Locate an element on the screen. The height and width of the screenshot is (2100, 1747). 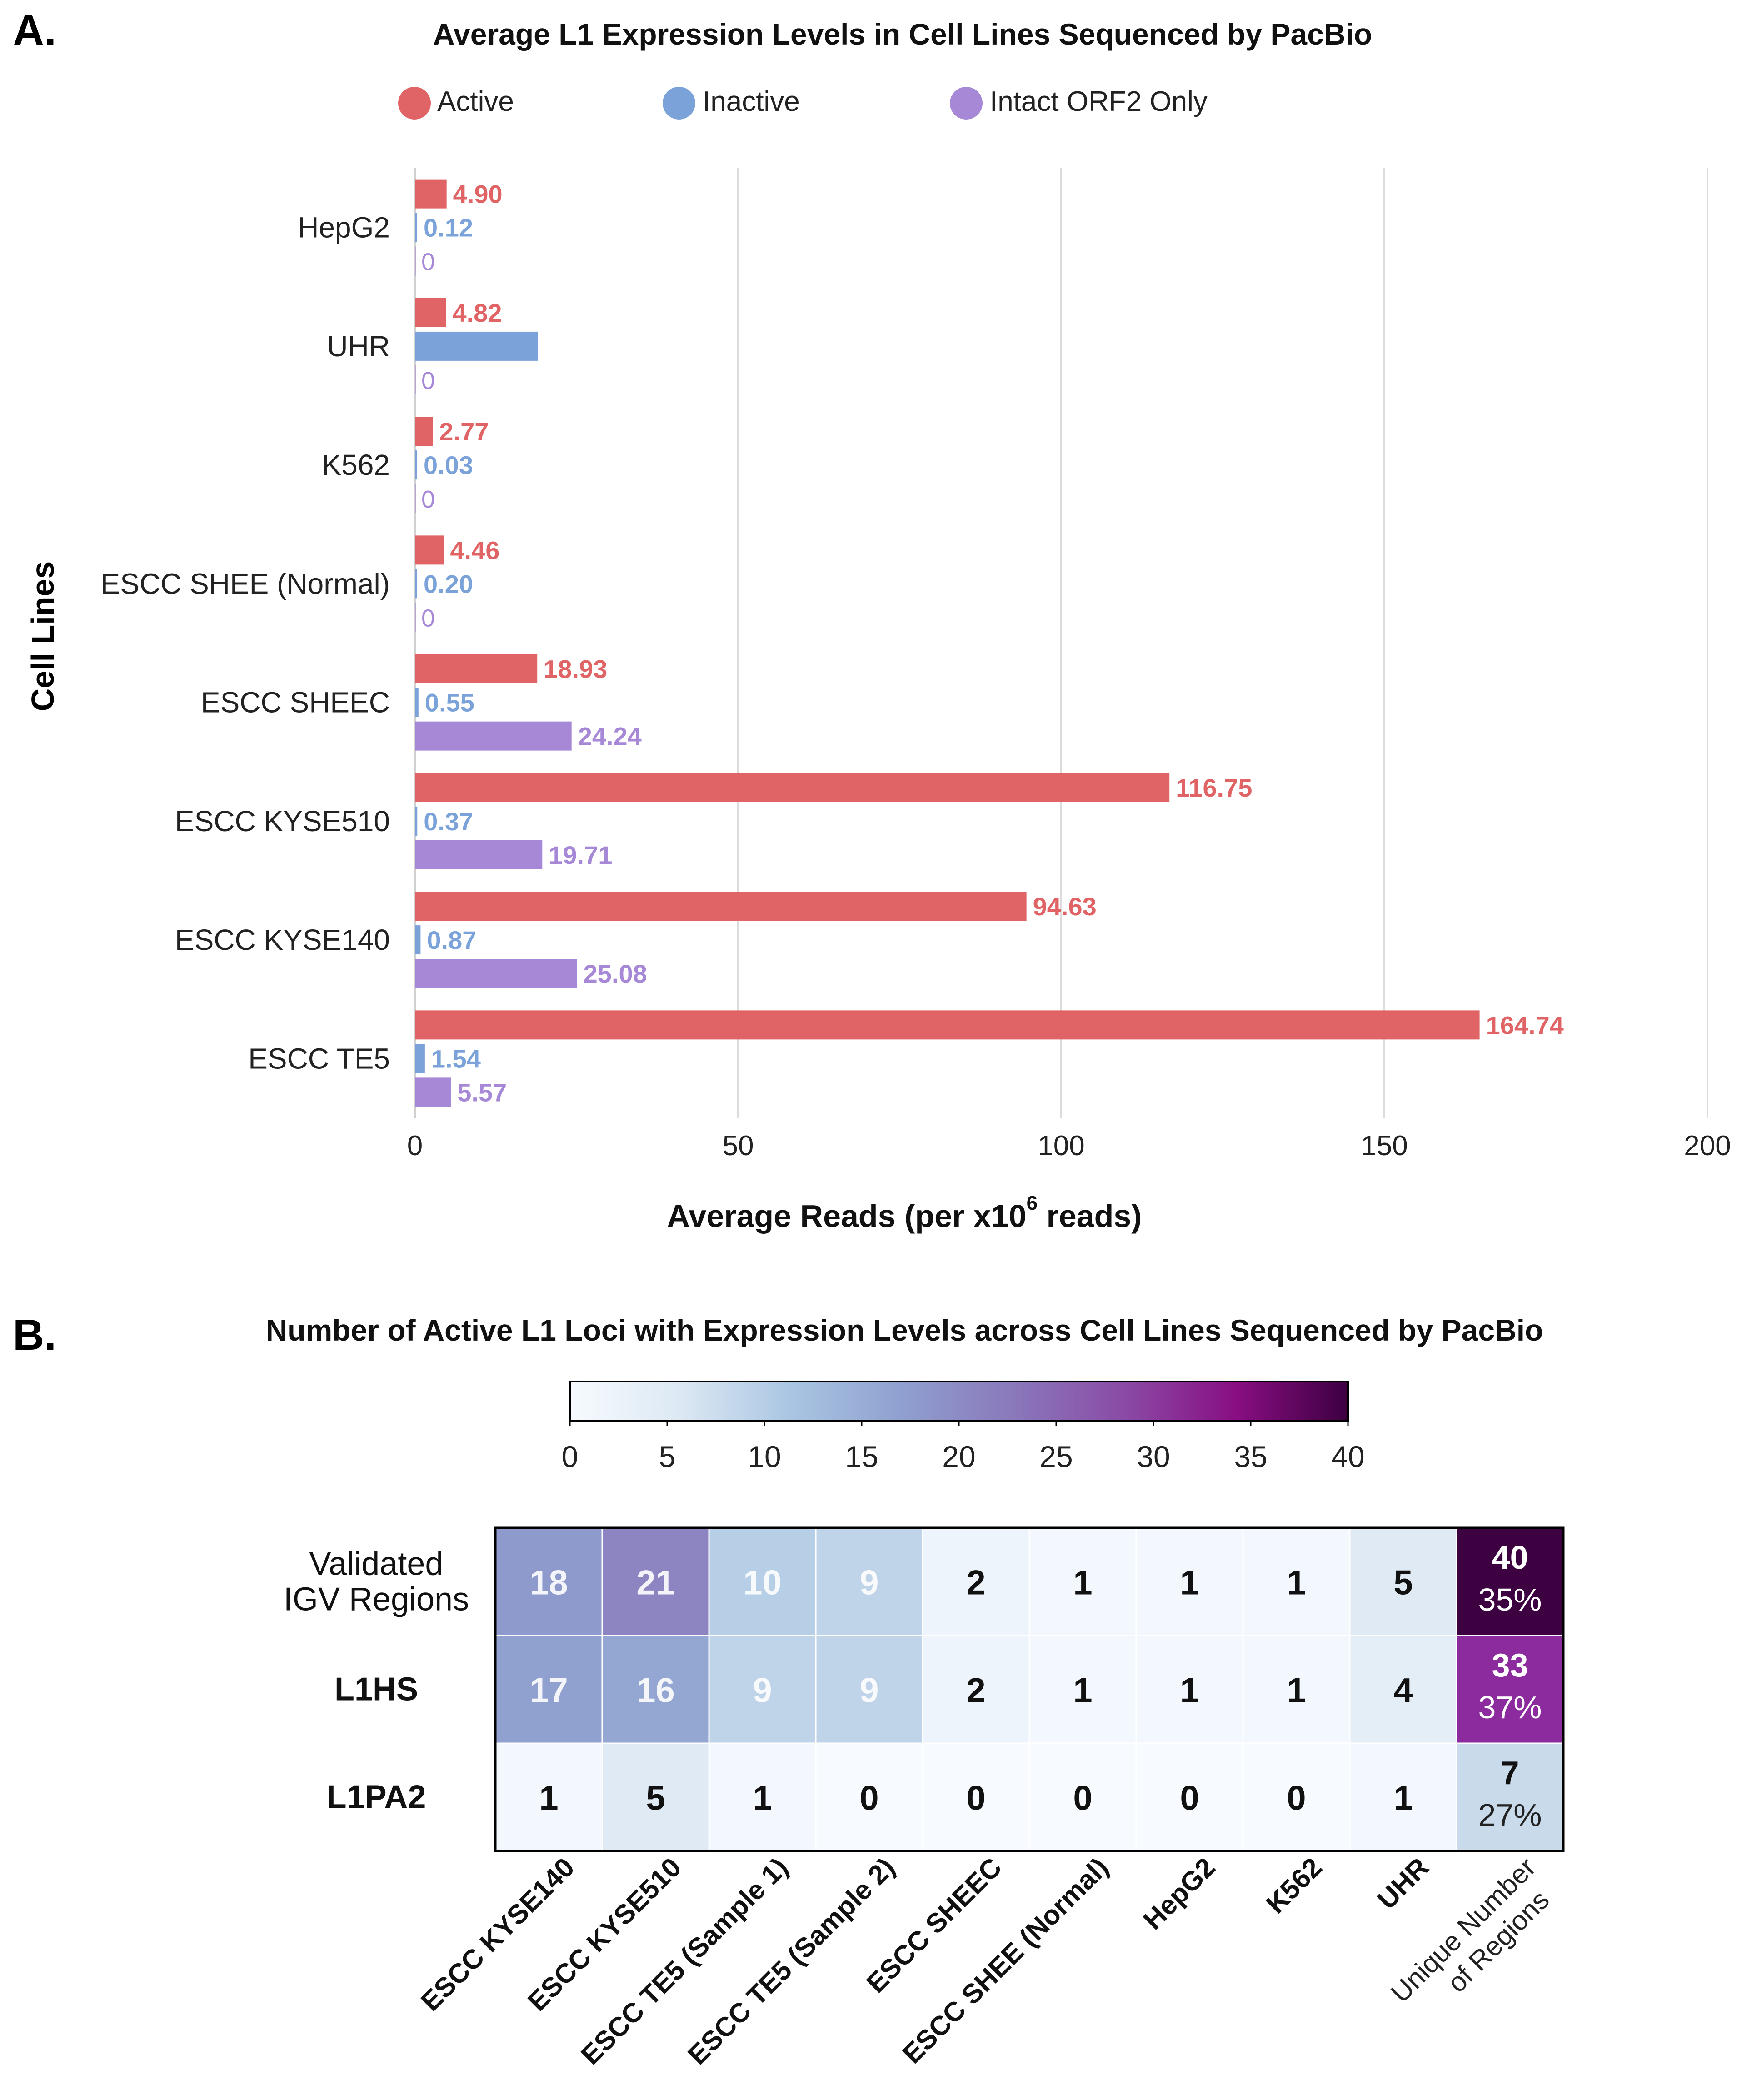
data-label-intact-orf2-only-escc-kyse140: 25.08 is located at coordinates (615, 973).